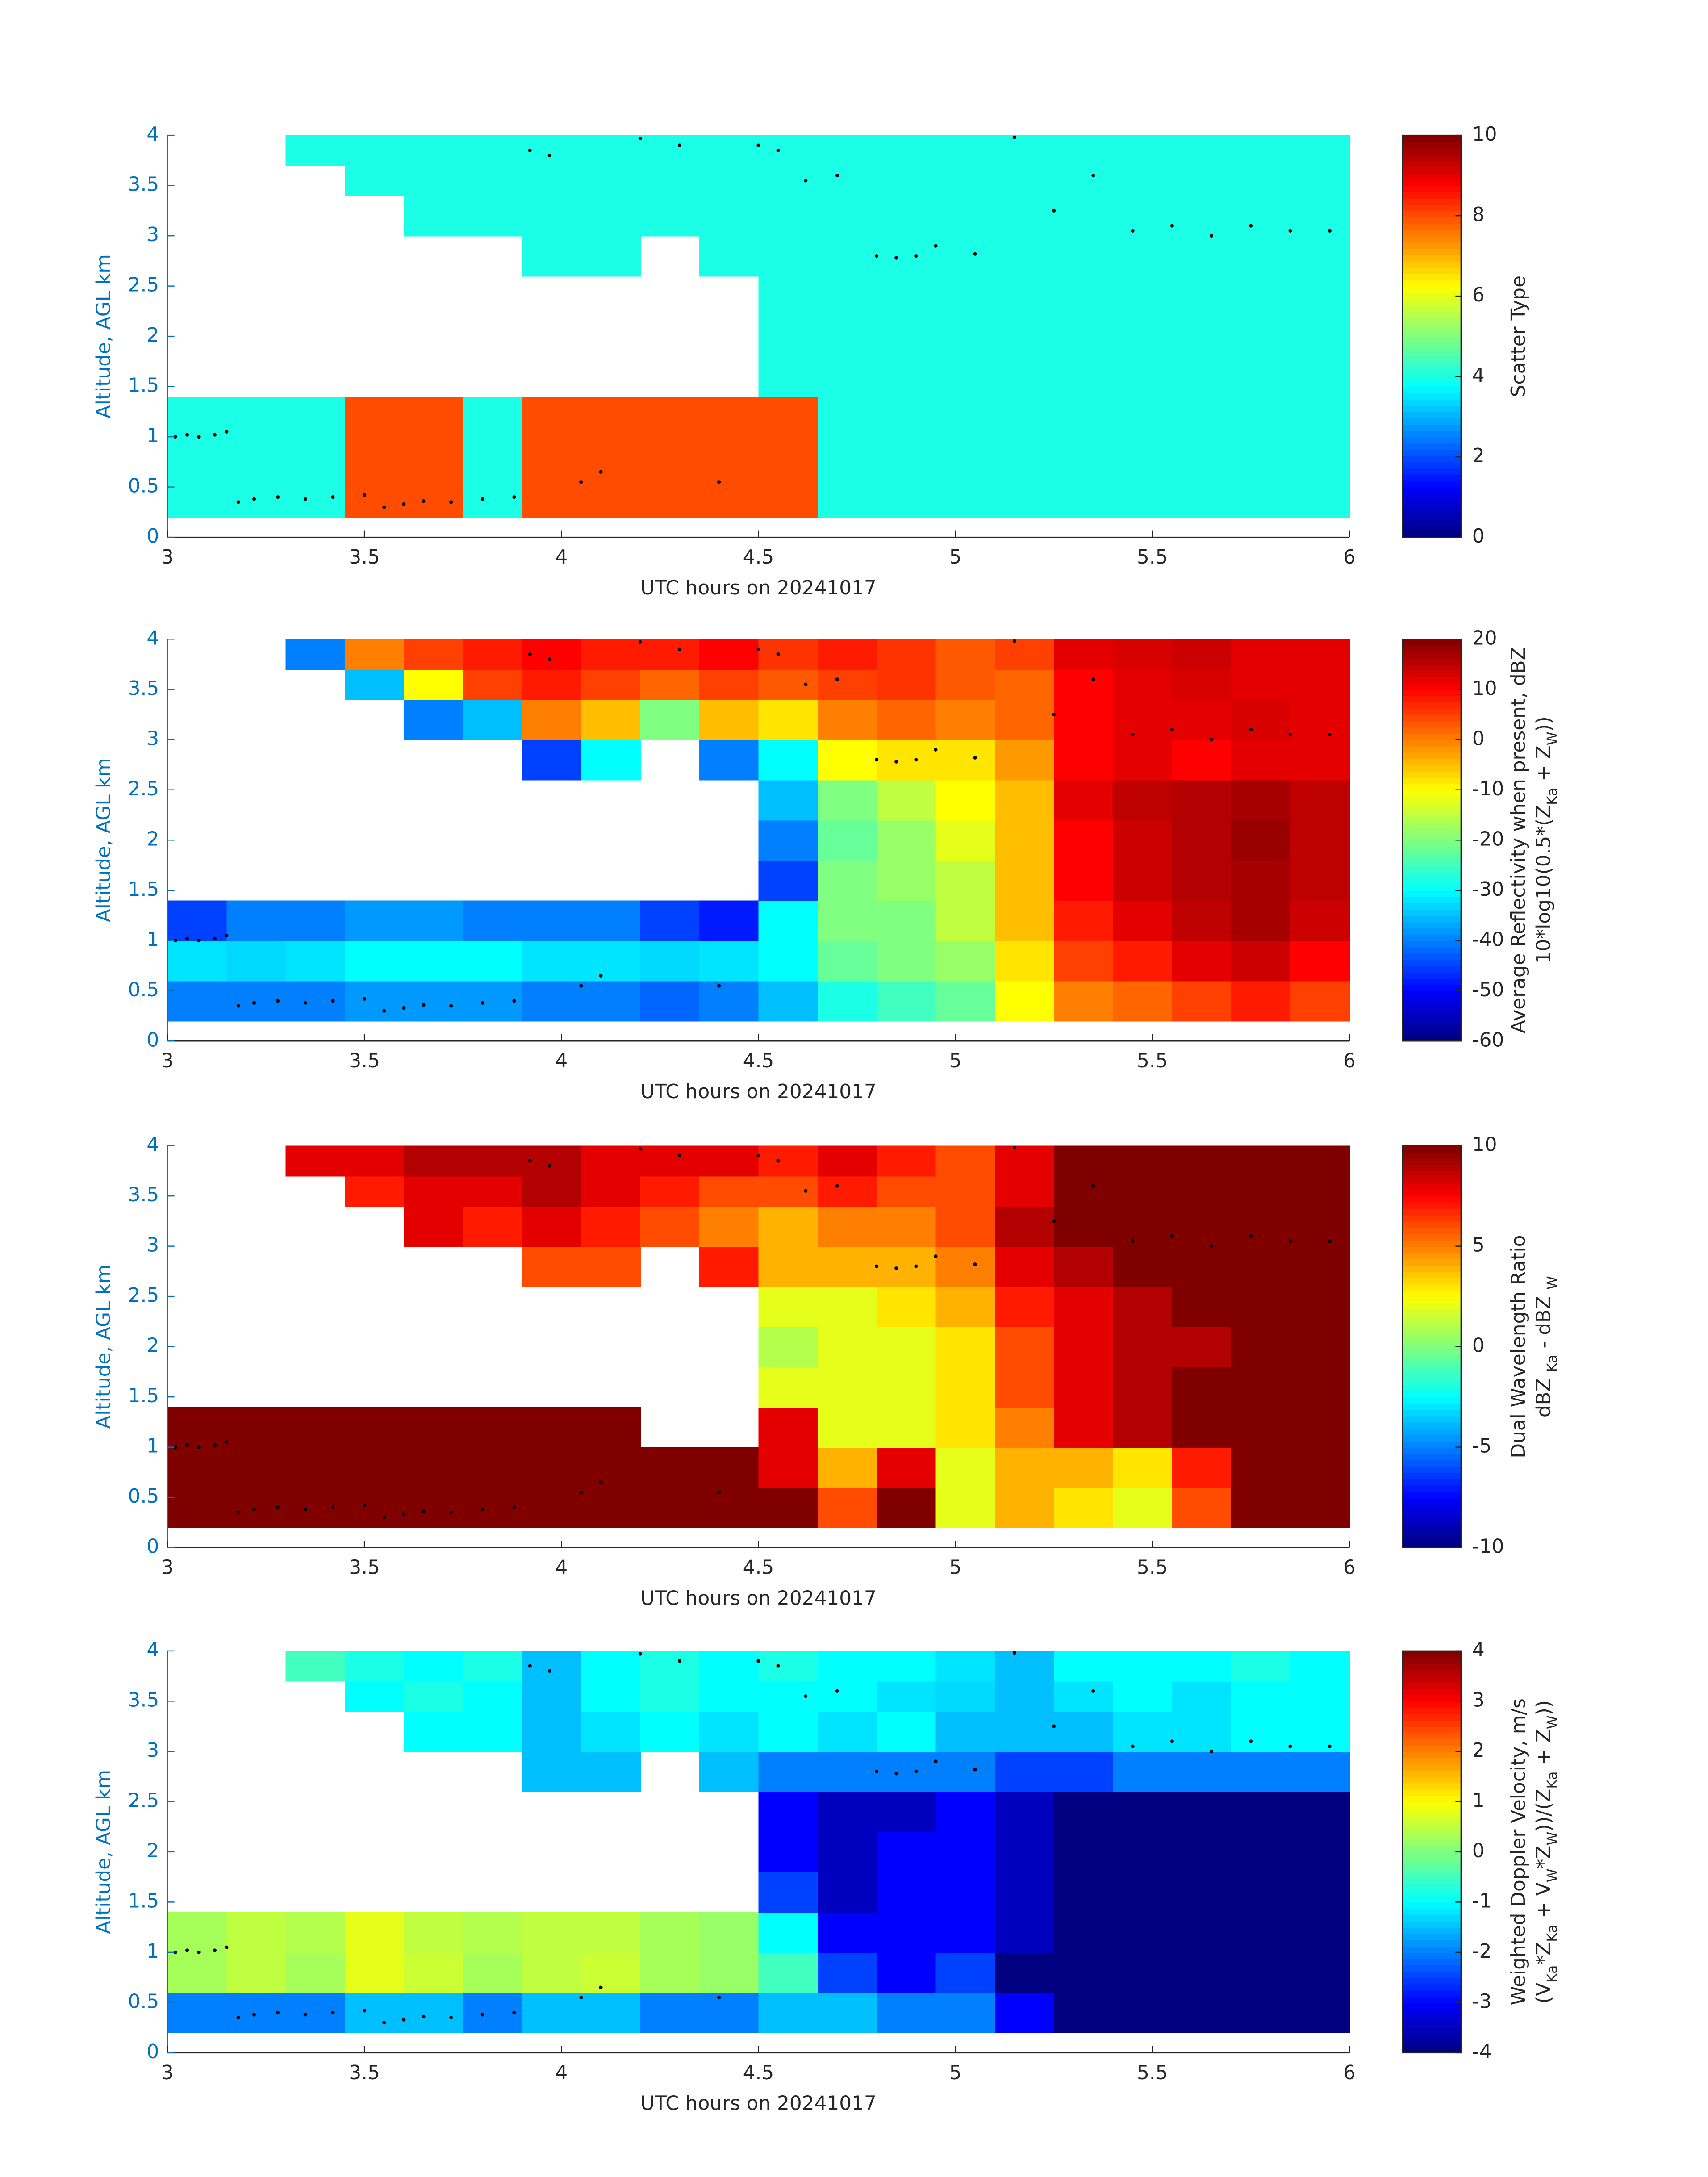 This screenshot has width=1708, height=2177. What do you see at coordinates (1552, 1974) in the screenshot?
I see `colorbar-label-part: Ka` at bounding box center [1552, 1974].